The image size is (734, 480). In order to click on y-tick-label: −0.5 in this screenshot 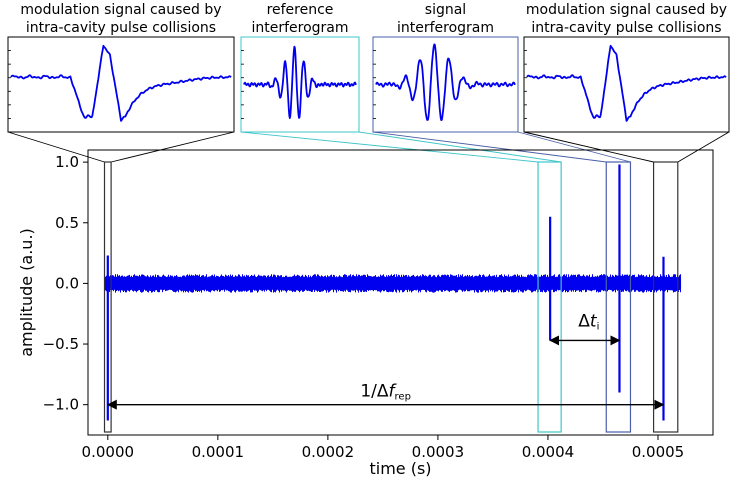, I will do `click(61, 344)`.